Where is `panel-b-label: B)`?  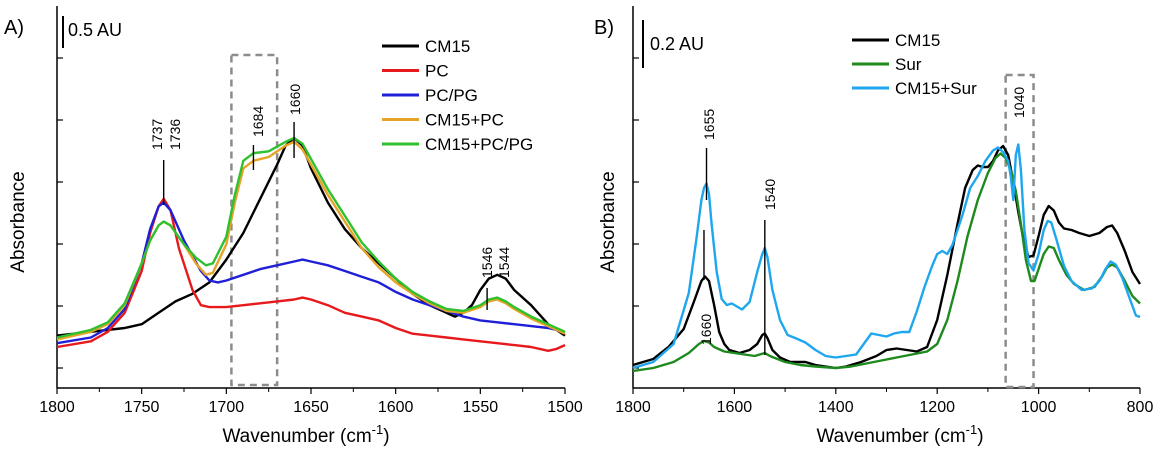 panel-b-label: B) is located at coordinates (604, 28).